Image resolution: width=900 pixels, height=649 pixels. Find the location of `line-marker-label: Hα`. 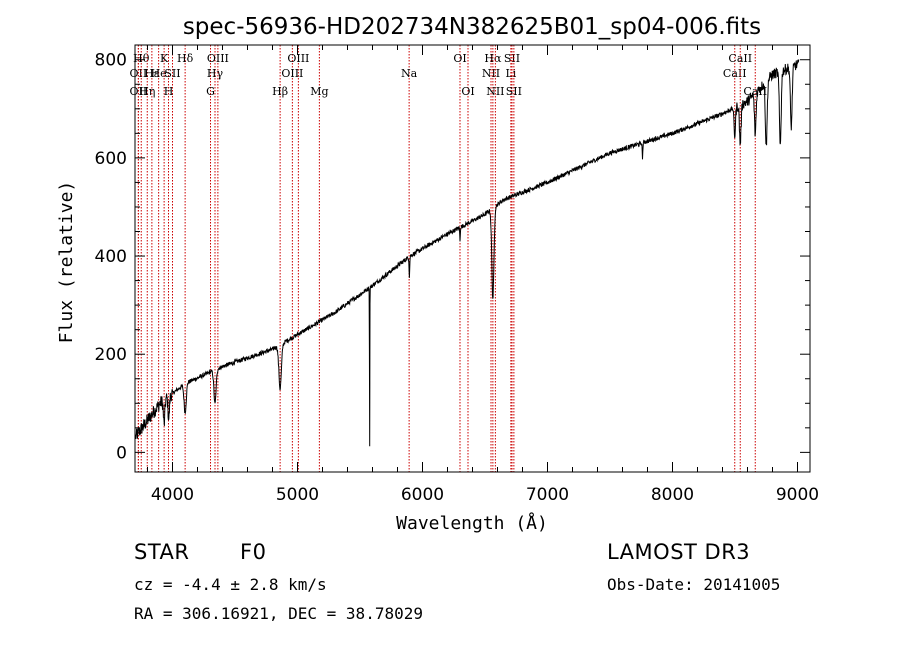

line-marker-label: Hα is located at coordinates (493, 58).